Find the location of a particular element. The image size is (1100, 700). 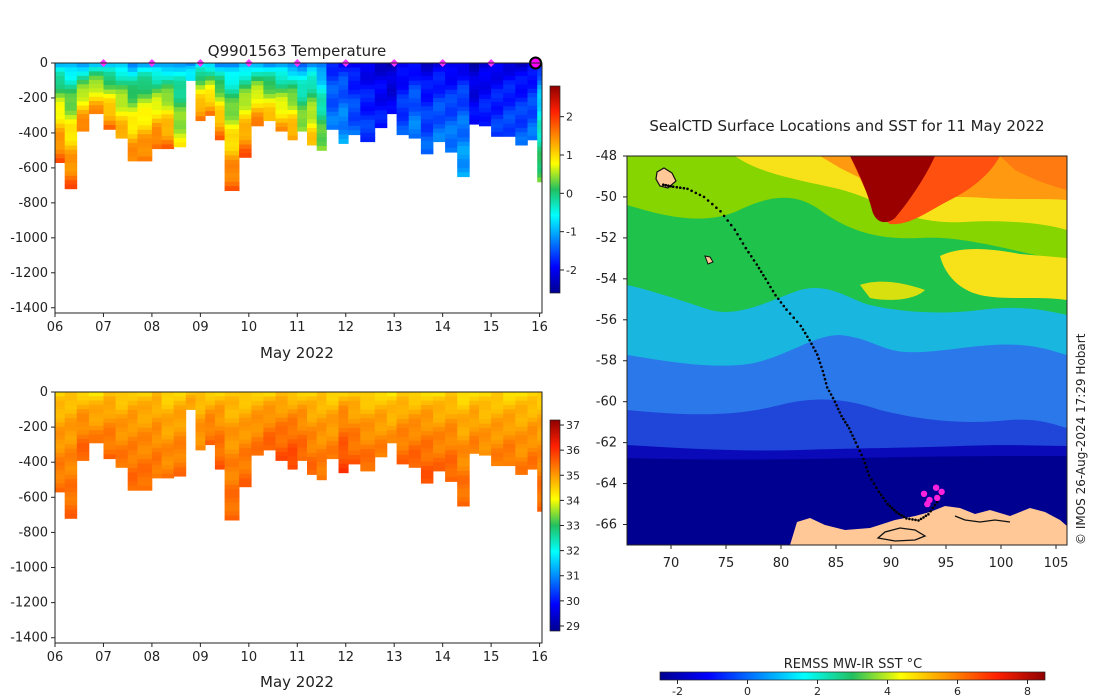

temp-xtick-label: 12 is located at coordinates (345, 327).